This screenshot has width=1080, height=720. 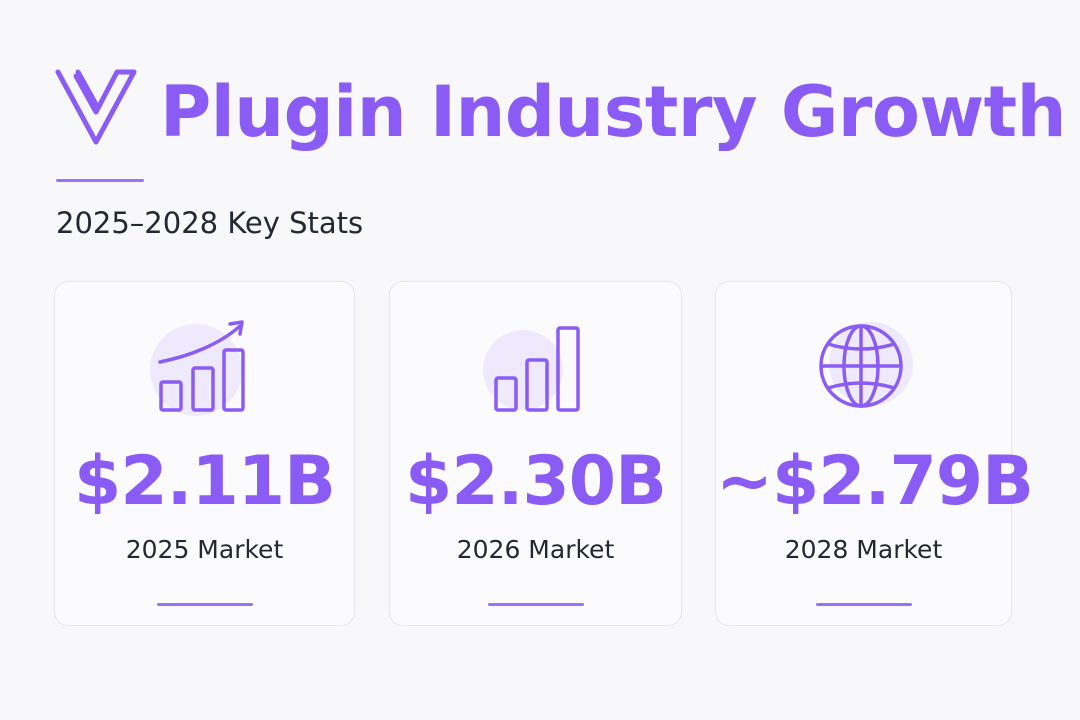 I want to click on stat-value: $2.11B, so click(x=205, y=481).